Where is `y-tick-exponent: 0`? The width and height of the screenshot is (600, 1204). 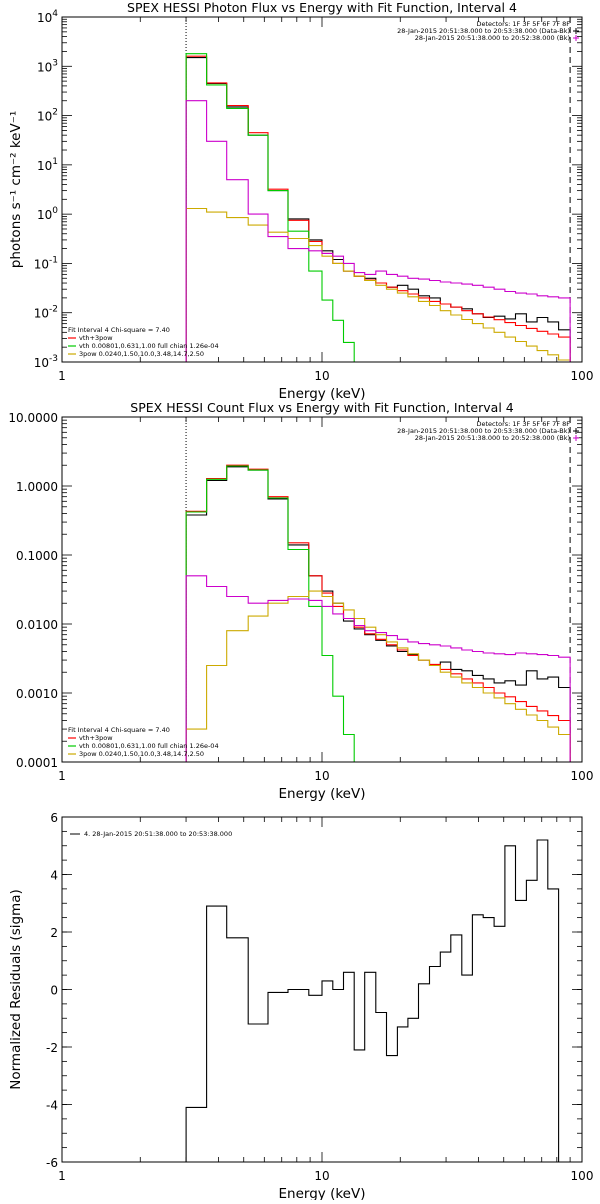
y-tick-exponent: 0 is located at coordinates (55, 211).